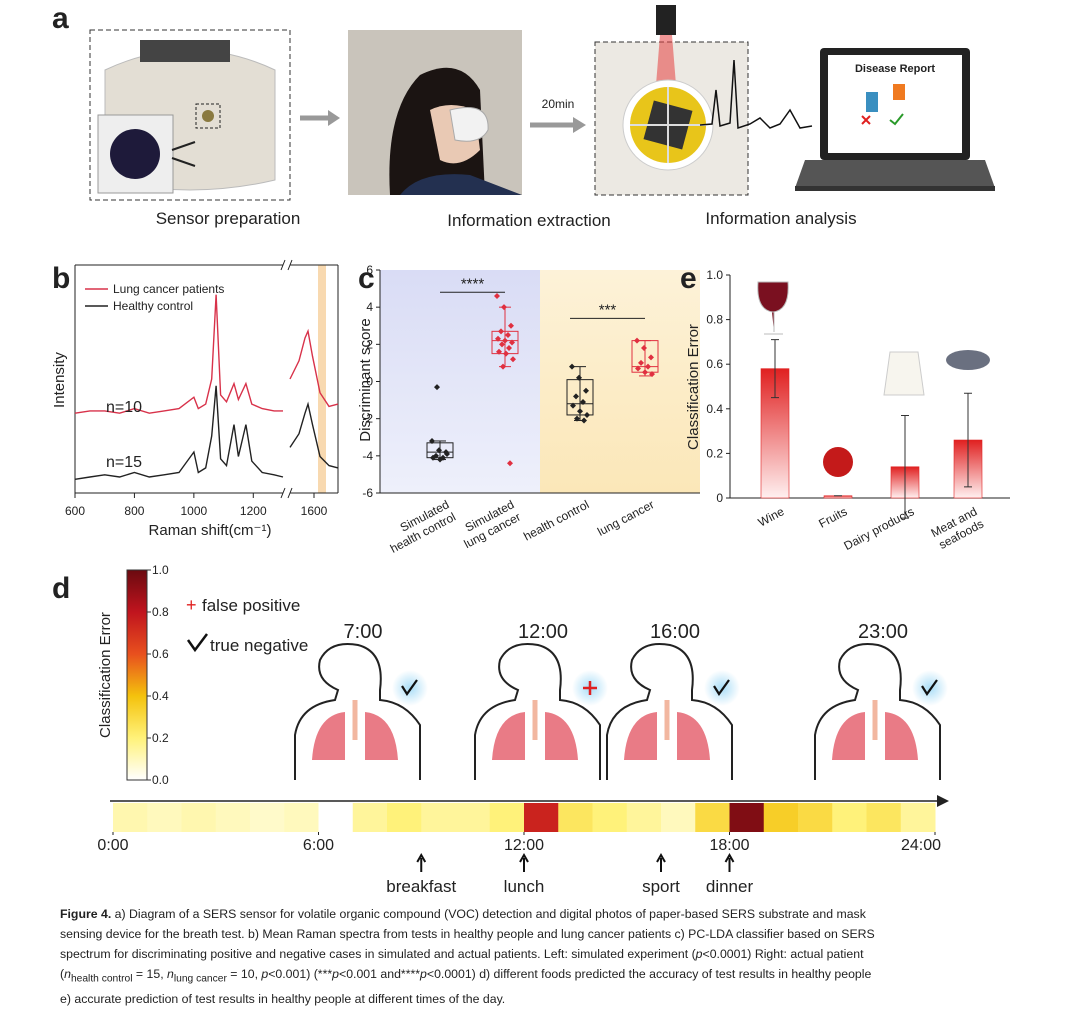  Describe the element at coordinates (137, 675) in the screenshot. I see `colorbar` at that location.